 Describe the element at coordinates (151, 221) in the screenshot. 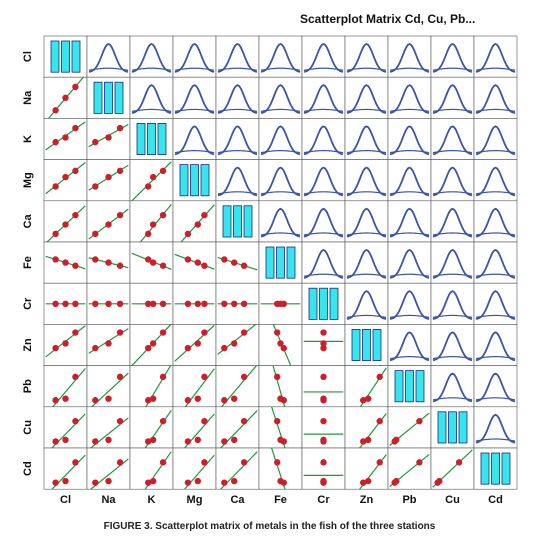

I see `panel-Ca-K` at that location.